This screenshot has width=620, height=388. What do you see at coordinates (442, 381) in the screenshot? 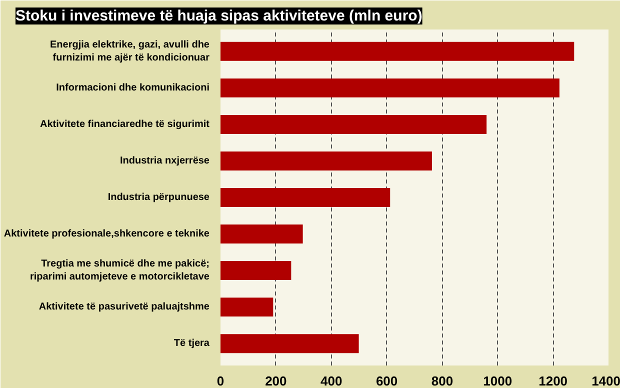
I see `x-tick-label: 800` at bounding box center [442, 381].